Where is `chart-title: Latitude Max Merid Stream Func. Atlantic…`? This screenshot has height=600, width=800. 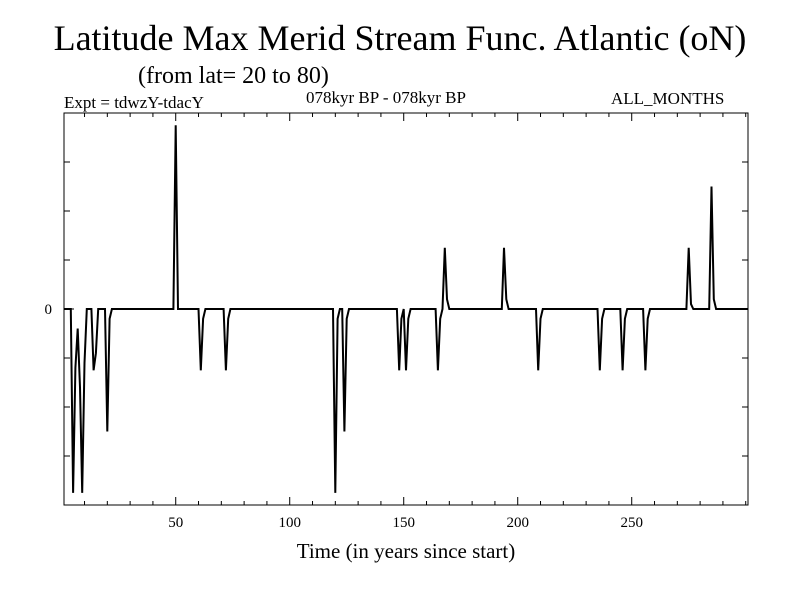
chart-title: Latitude Max Merid Stream Func. Atlantic… is located at coordinates (400, 38).